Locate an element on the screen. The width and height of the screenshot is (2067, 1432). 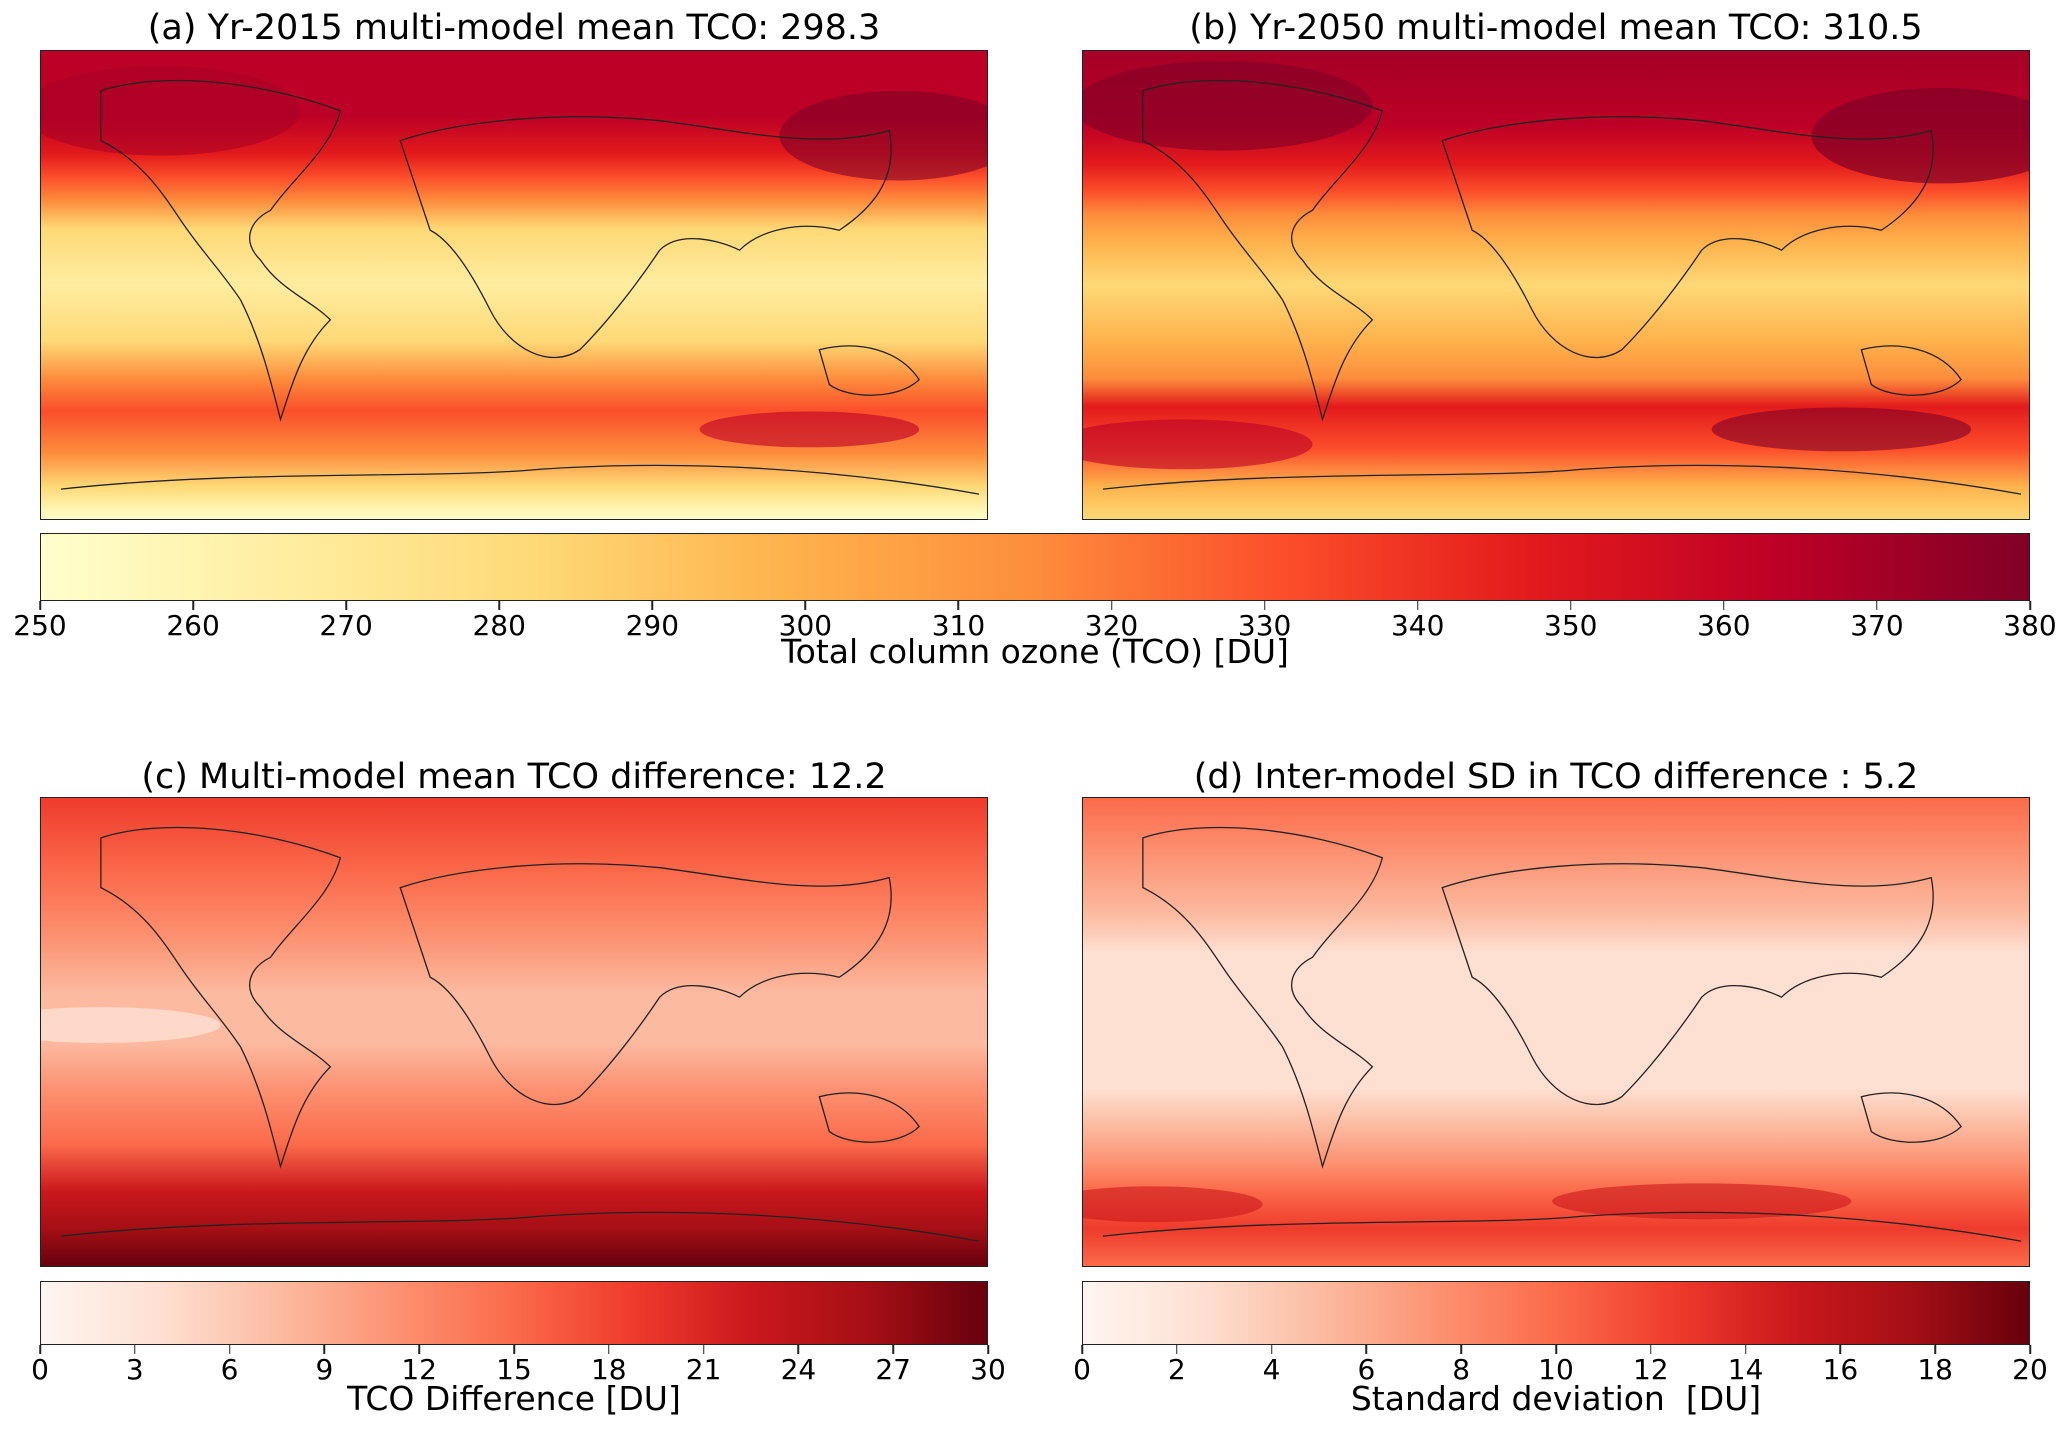
tco-tick-label: 260 is located at coordinates (193, 625).